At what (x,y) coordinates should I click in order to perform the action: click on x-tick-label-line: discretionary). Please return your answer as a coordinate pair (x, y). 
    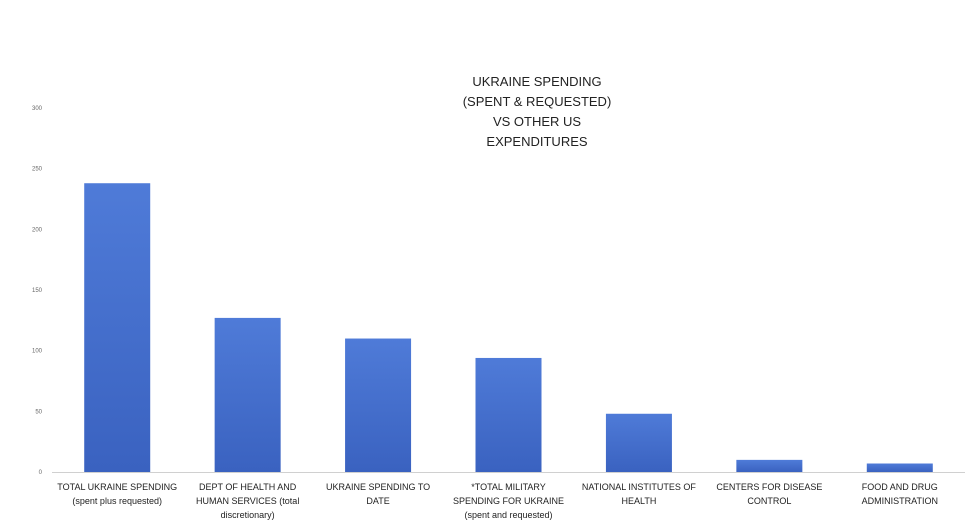
    Looking at the image, I should click on (248, 515).